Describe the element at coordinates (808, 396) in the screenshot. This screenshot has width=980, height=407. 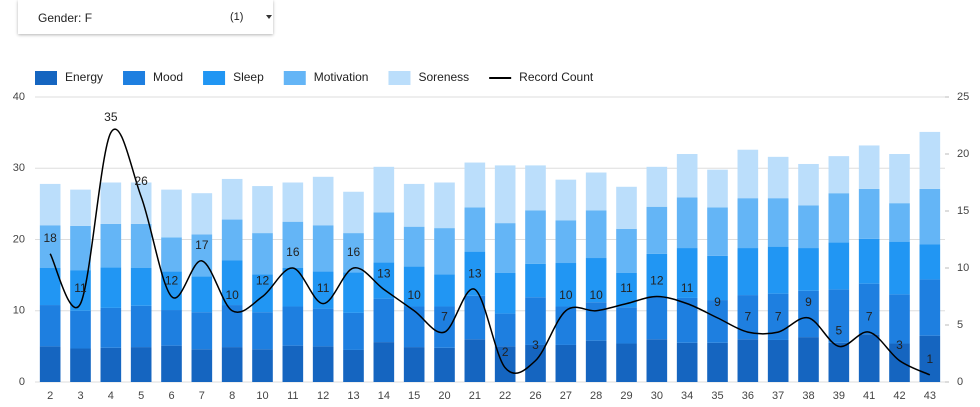
I see `x-tick-label: 38` at that location.